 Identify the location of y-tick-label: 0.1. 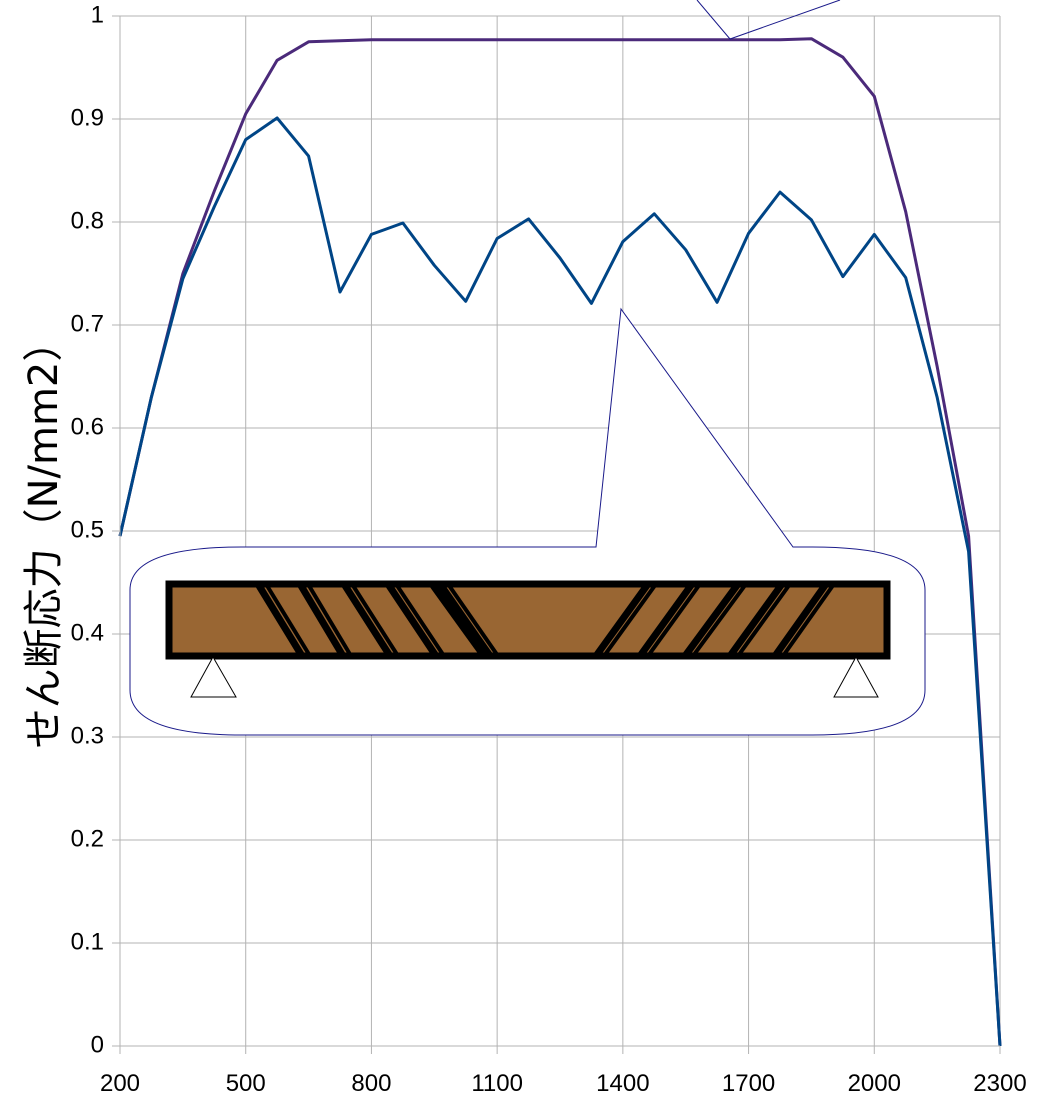
(87, 941).